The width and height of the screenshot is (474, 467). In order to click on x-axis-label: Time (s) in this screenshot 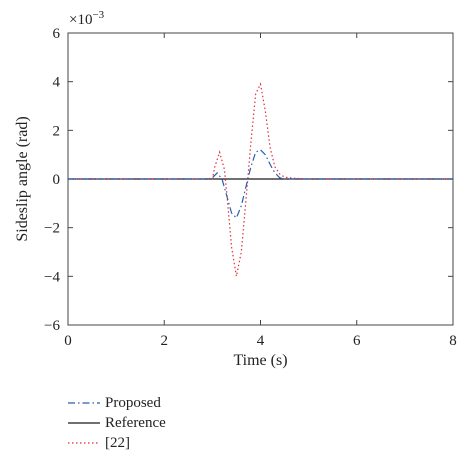, I will do `click(260, 360)`.